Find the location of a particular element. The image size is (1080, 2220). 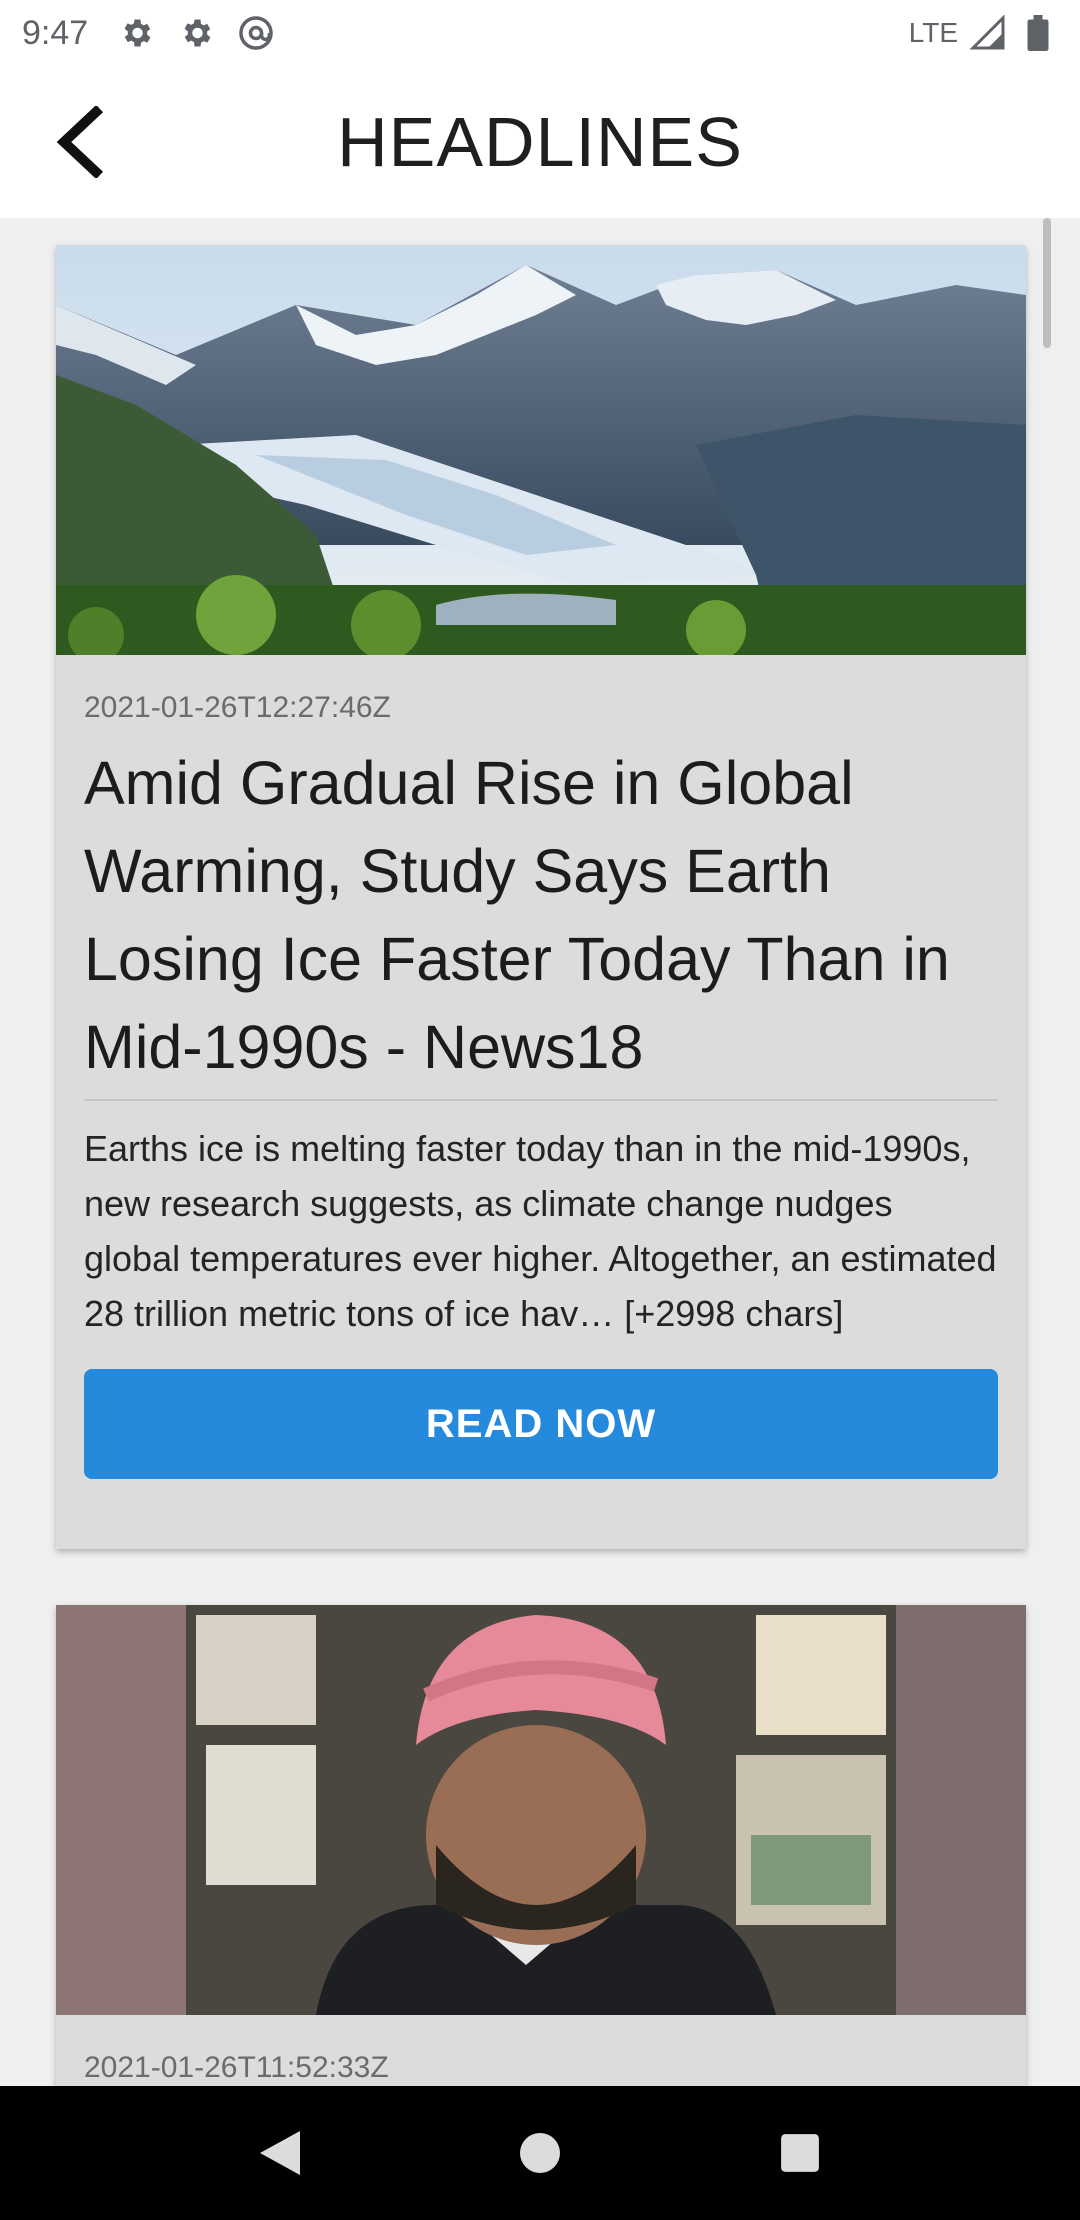

app-bar: HEADLINES is located at coordinates (540, 142).